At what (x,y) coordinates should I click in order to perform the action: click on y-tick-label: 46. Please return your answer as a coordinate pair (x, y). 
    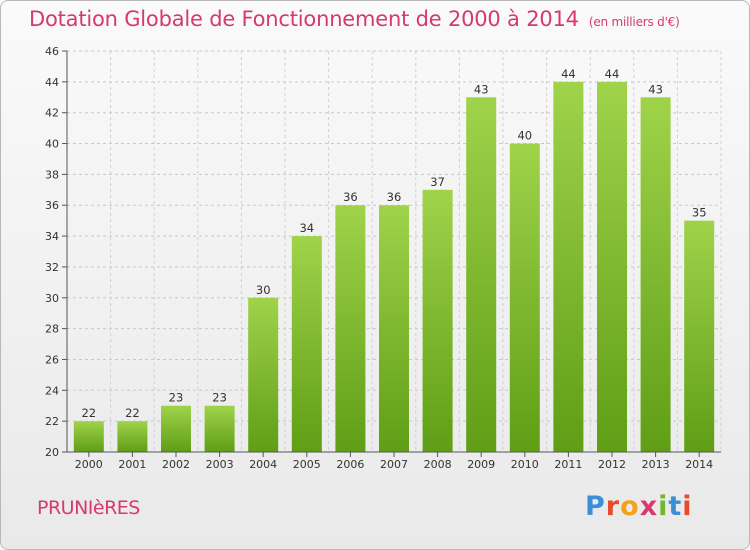
    Looking at the image, I should click on (52, 51).